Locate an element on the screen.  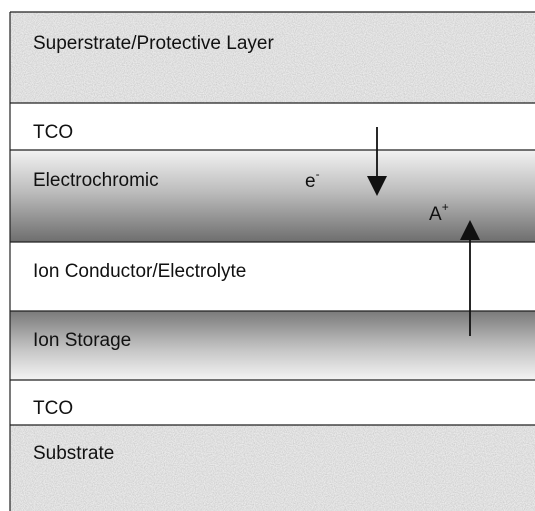
layer-label: Ion Storage is located at coordinates (82, 340).